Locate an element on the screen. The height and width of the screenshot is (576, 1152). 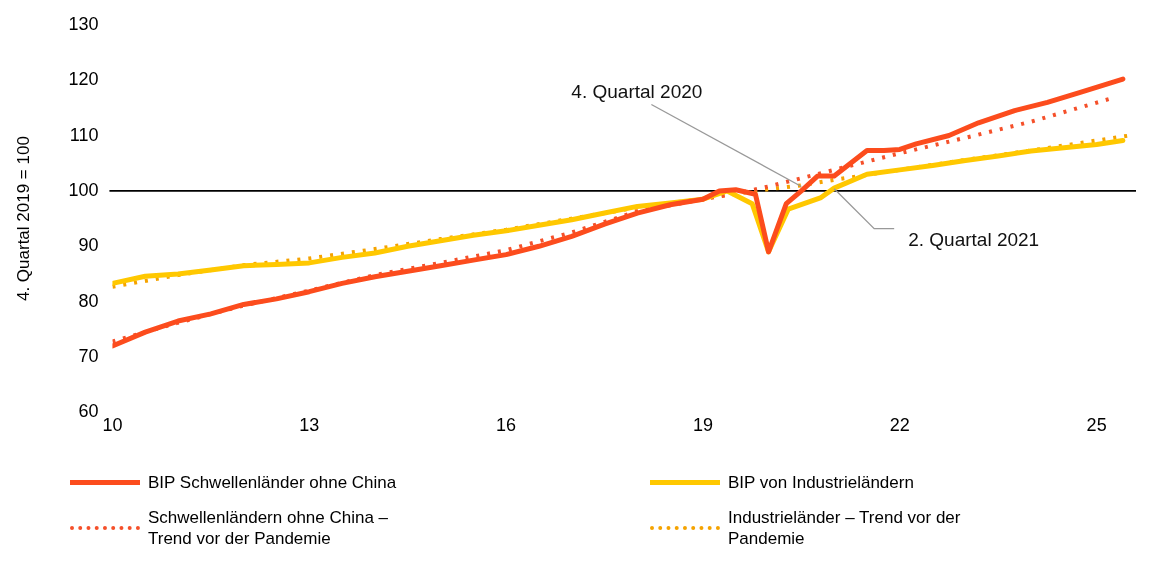
annotation: 2. Quartal 2021 is located at coordinates (974, 239).